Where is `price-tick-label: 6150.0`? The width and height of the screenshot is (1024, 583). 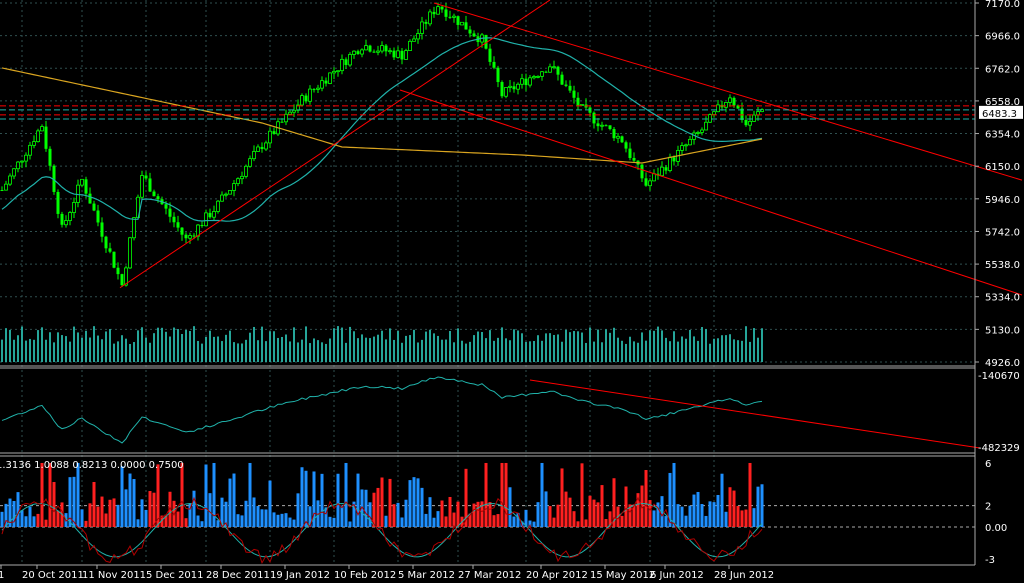
price-tick-label: 6150.0 is located at coordinates (1002, 167).